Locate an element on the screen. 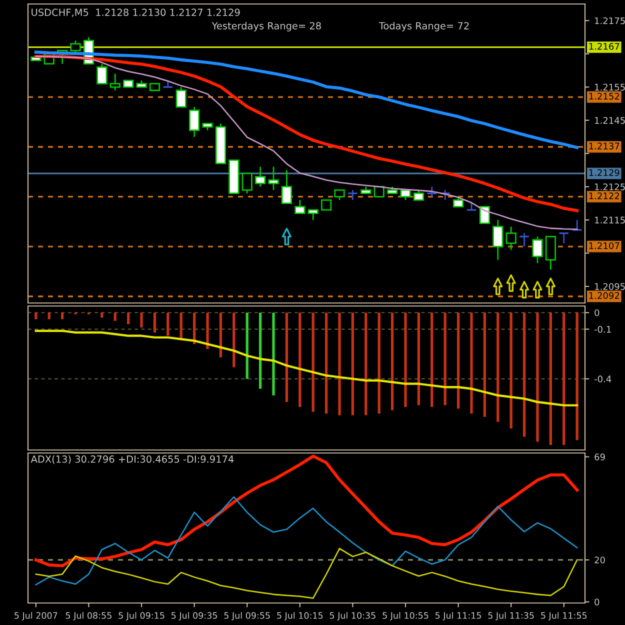 Image resolution: width=625 pixels, height=625 pixels. x-tick-label: 5 Jul 11:35 is located at coordinates (511, 616).